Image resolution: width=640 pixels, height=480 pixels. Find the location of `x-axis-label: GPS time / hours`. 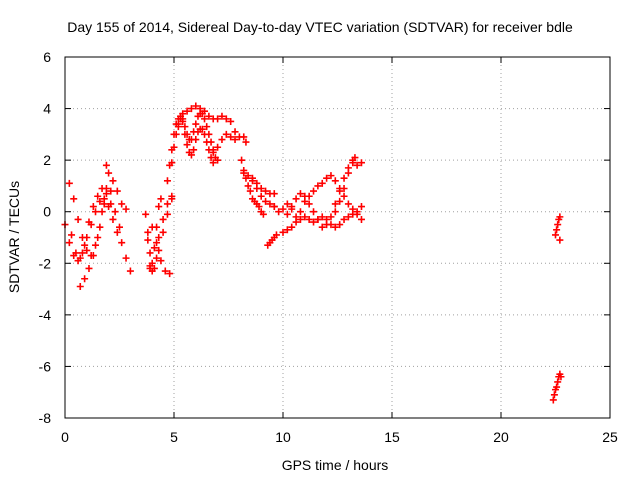

x-axis-label: GPS time / hours is located at coordinates (335, 465).